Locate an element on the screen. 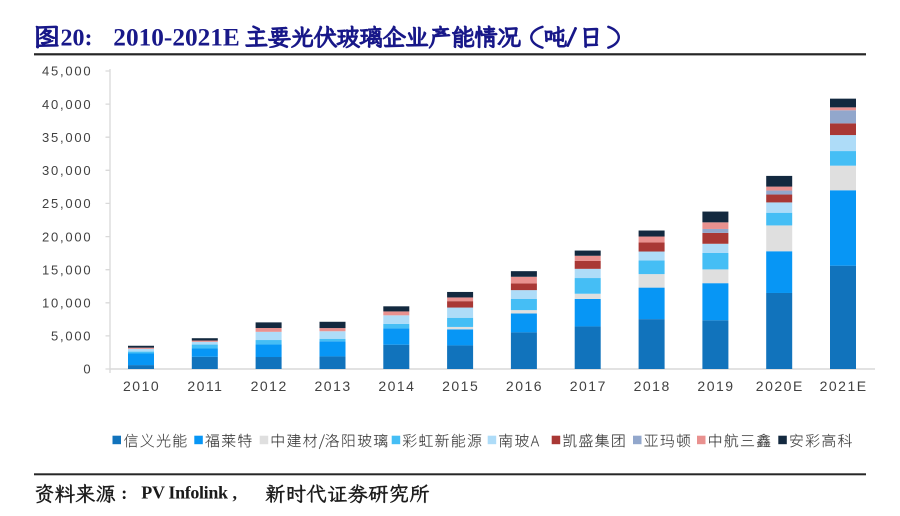  svg-text: 45,000 is located at coordinates (67, 71).